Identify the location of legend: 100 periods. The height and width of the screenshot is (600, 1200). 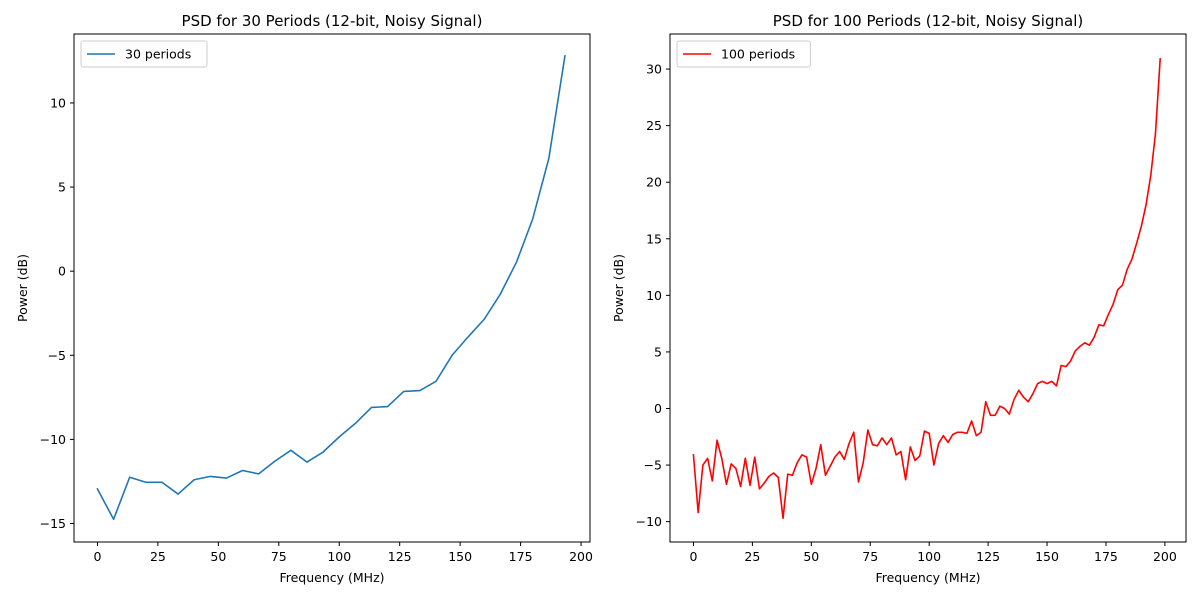
(743, 54).